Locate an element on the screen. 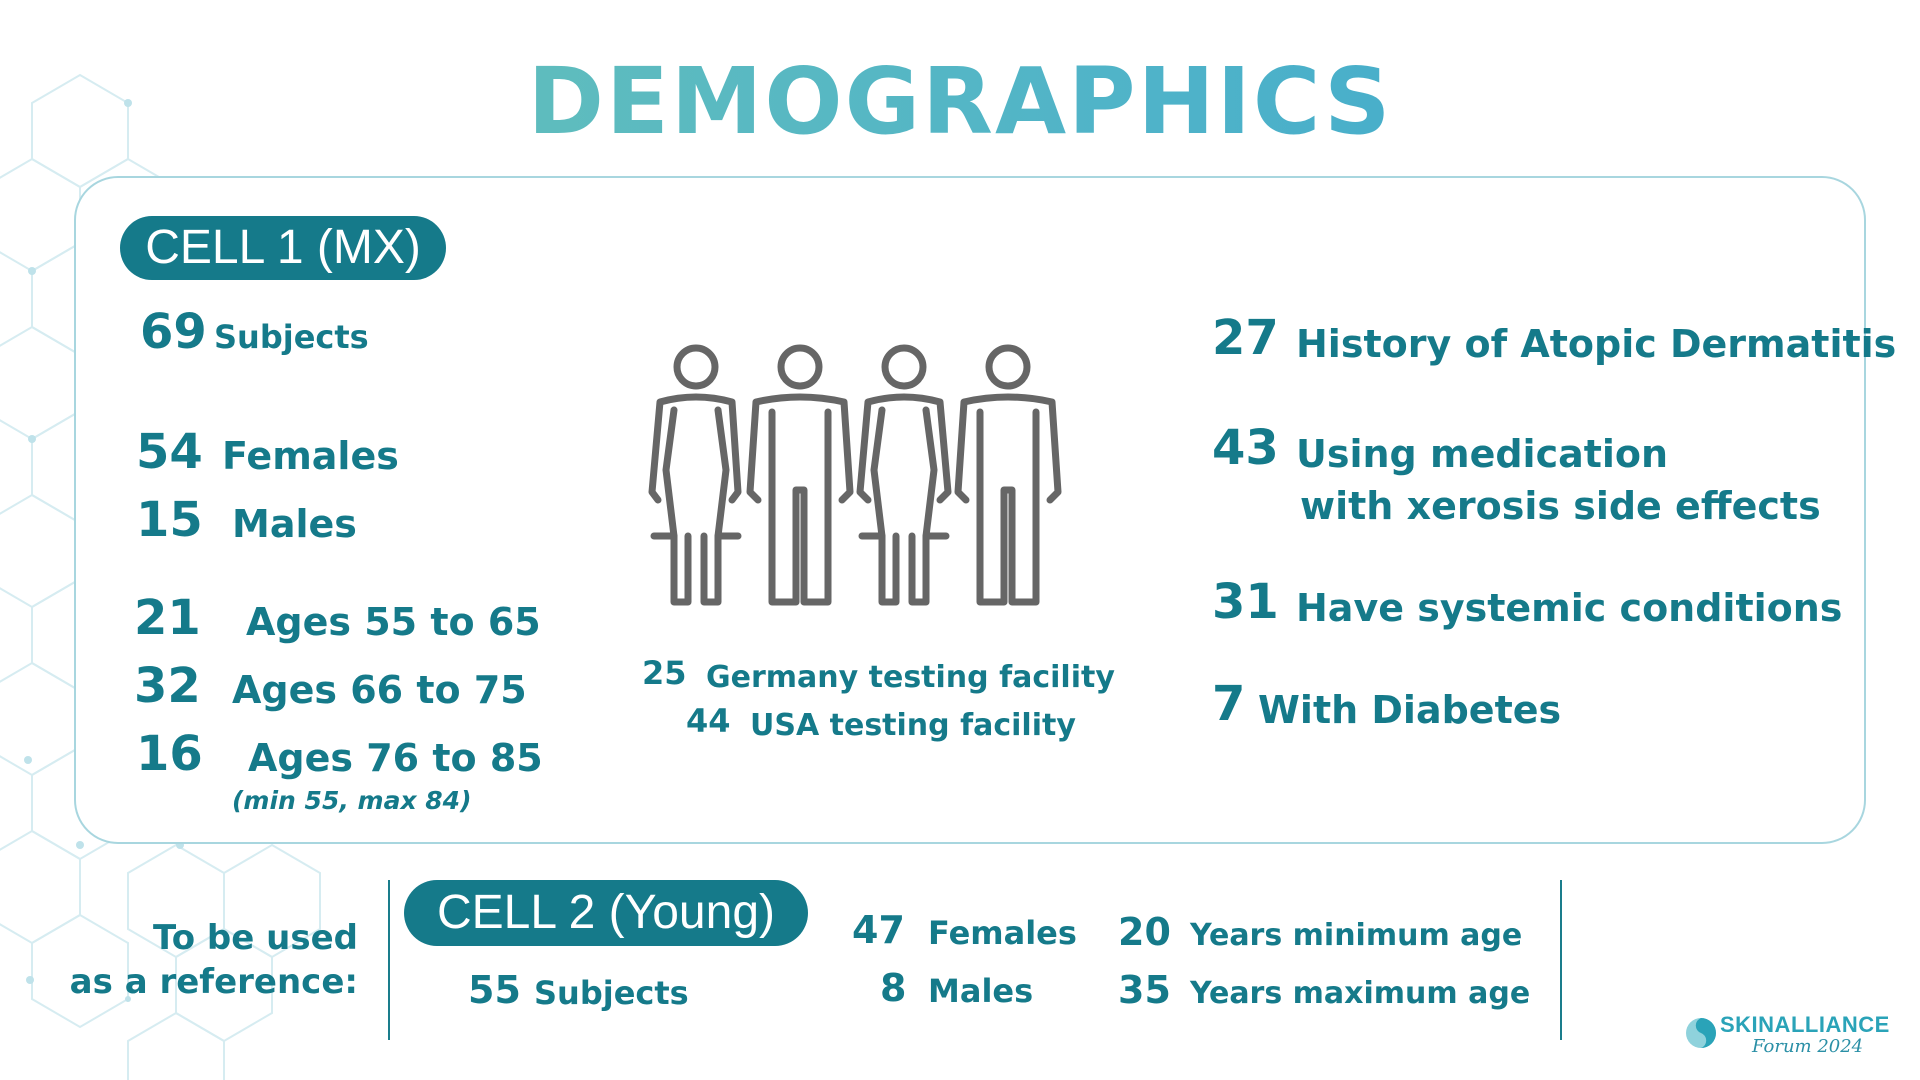  reference-line-1: To be used is located at coordinates (255, 938).